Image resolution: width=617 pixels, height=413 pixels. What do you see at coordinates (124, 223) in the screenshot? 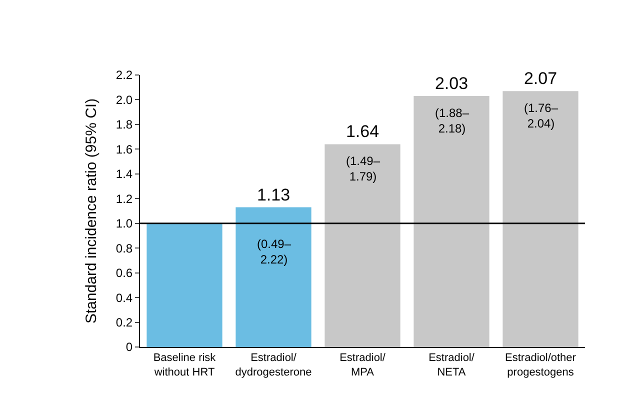
I see `y-tick-label: 1.0` at bounding box center [124, 223].